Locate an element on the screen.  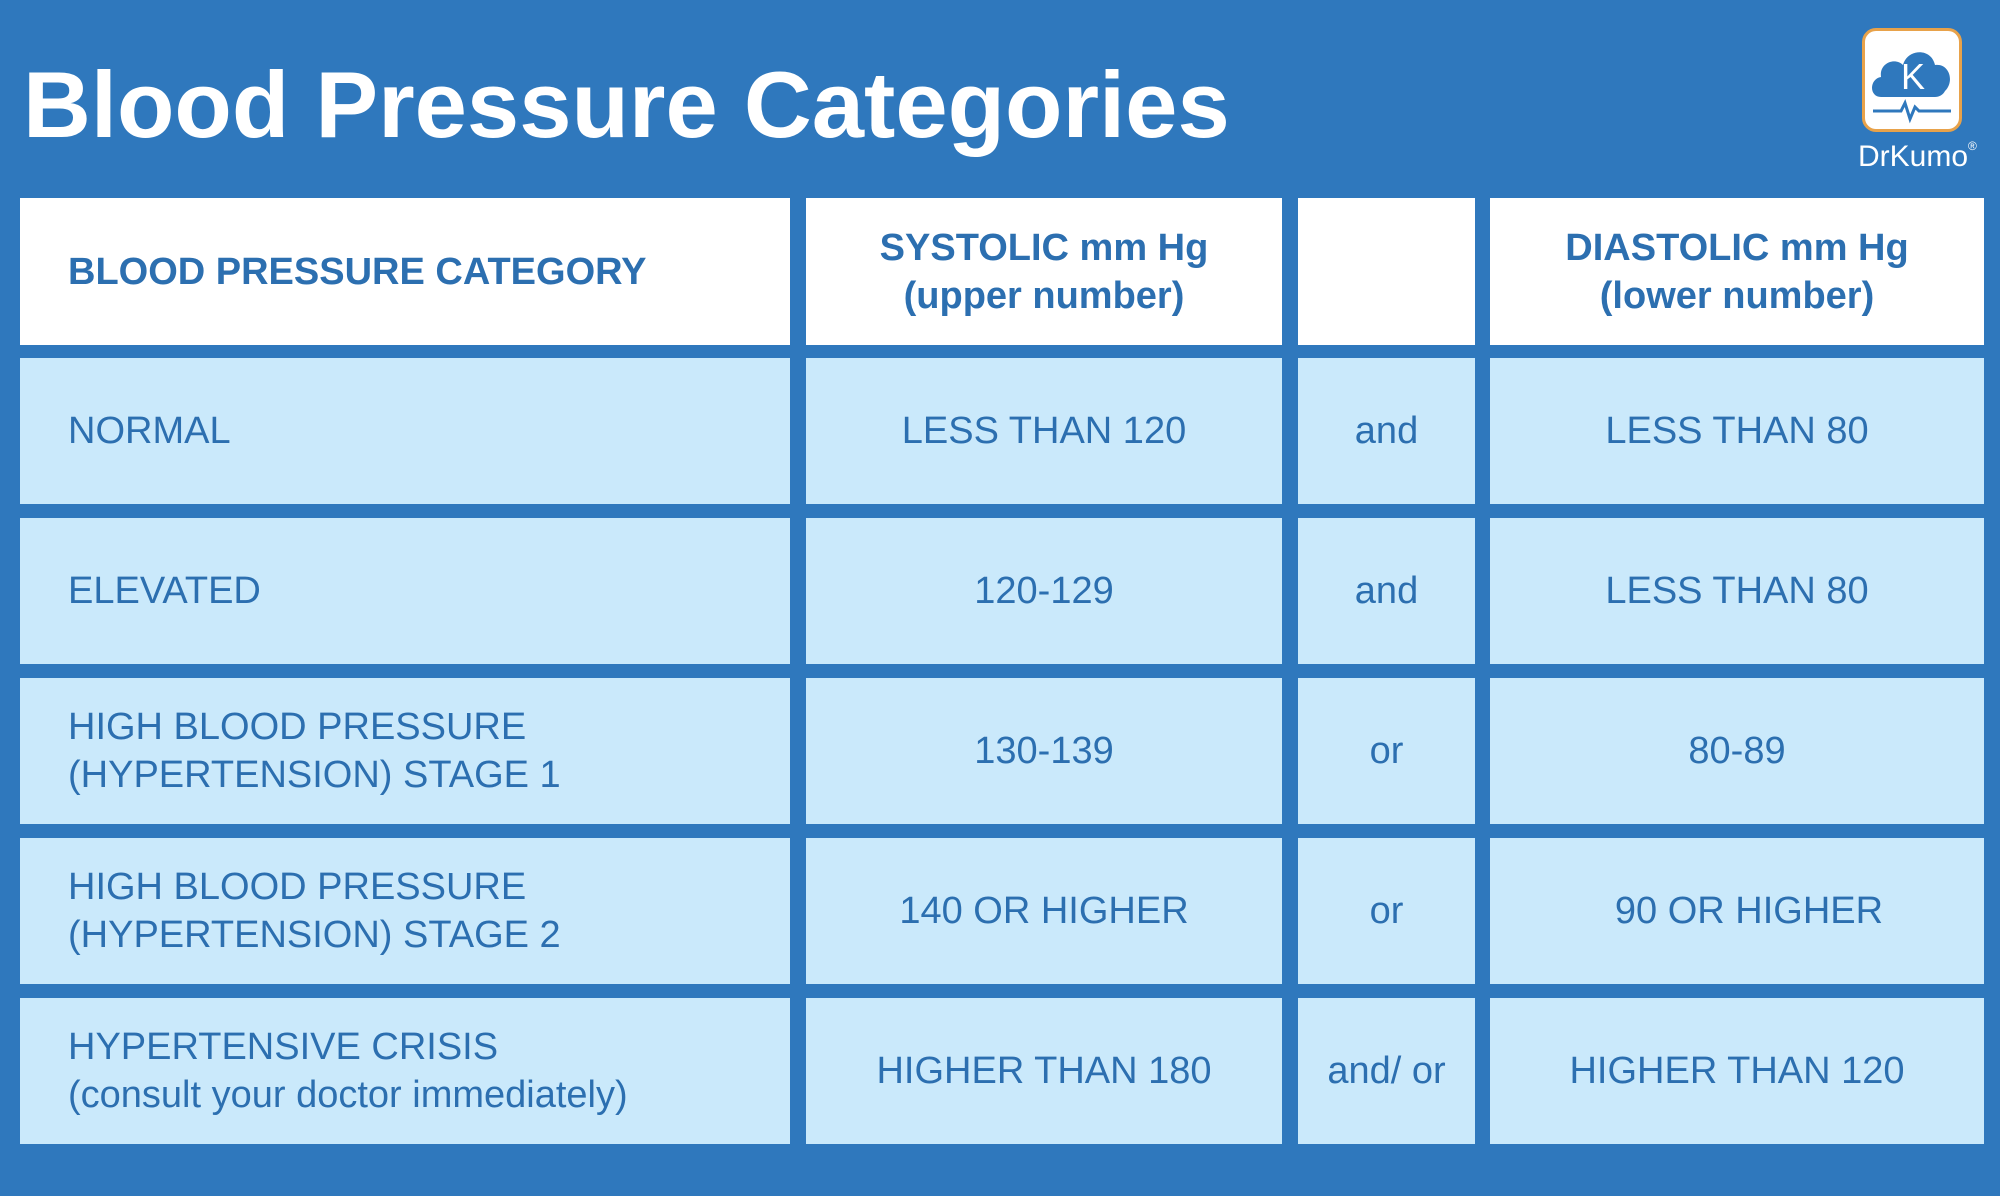
row-crisis-connector: and/ or is located at coordinates (1386, 1071).